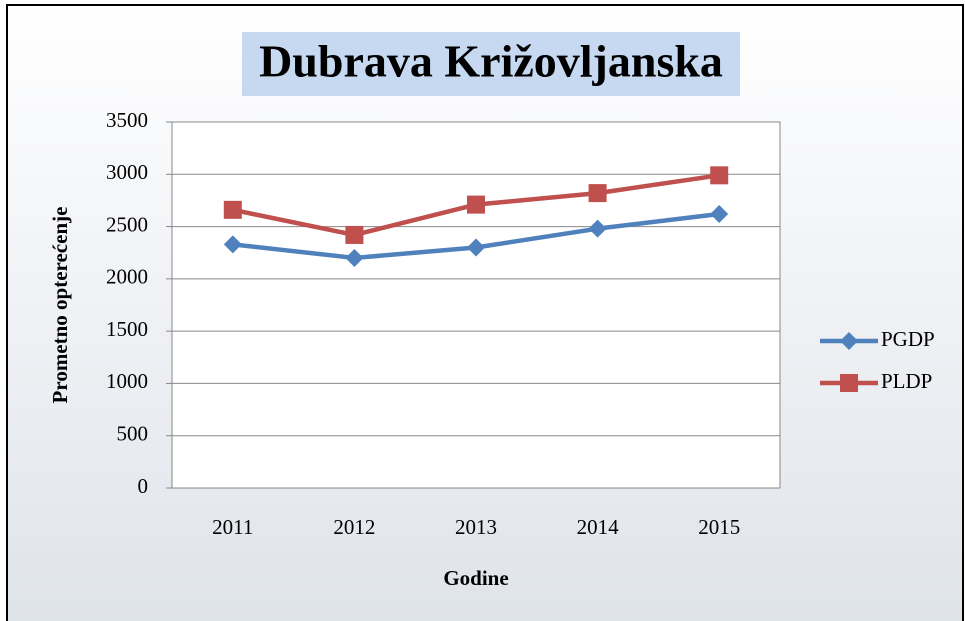 The height and width of the screenshot is (621, 965). I want to click on y-tick-label: 1000, so click(127, 381).